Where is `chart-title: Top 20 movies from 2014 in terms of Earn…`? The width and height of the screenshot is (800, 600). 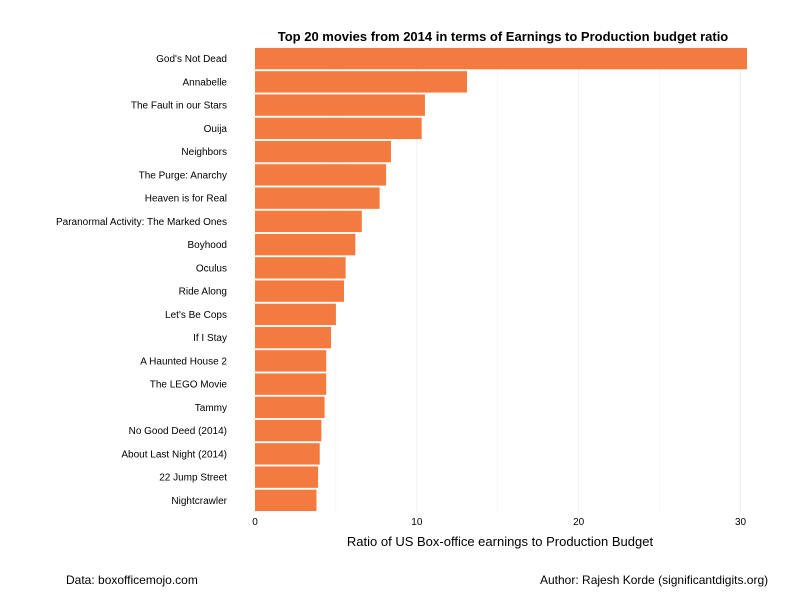 chart-title: Top 20 movies from 2014 in terms of Earn… is located at coordinates (503, 36).